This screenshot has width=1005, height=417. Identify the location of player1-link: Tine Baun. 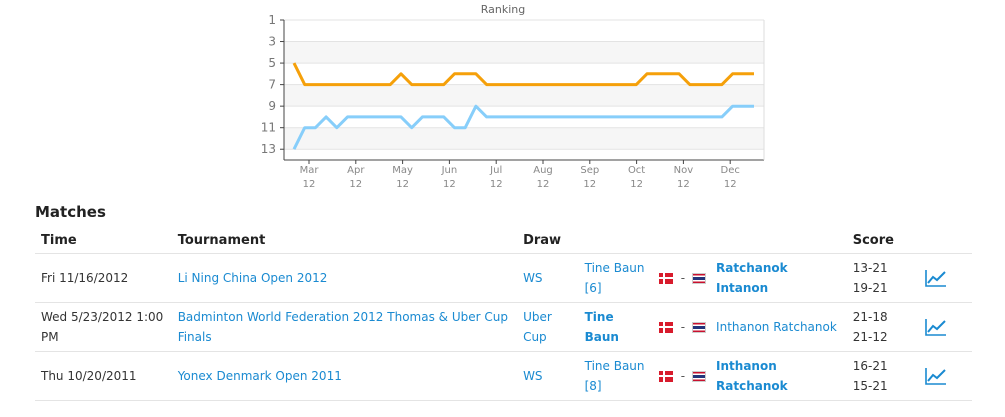
(601, 327).